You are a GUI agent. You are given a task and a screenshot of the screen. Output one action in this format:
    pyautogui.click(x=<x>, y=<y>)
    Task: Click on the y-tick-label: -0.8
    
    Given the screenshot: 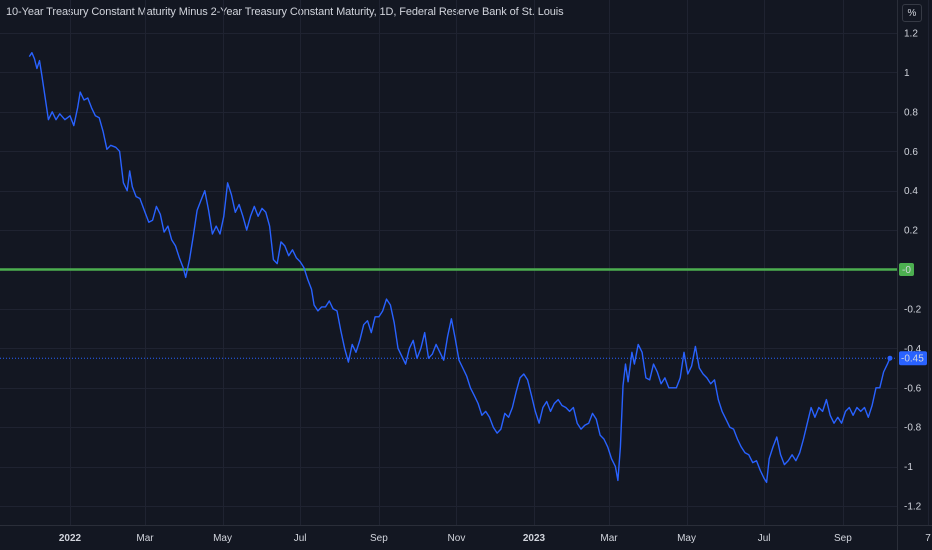 What is the action you would take?
    pyautogui.click(x=913, y=428)
    